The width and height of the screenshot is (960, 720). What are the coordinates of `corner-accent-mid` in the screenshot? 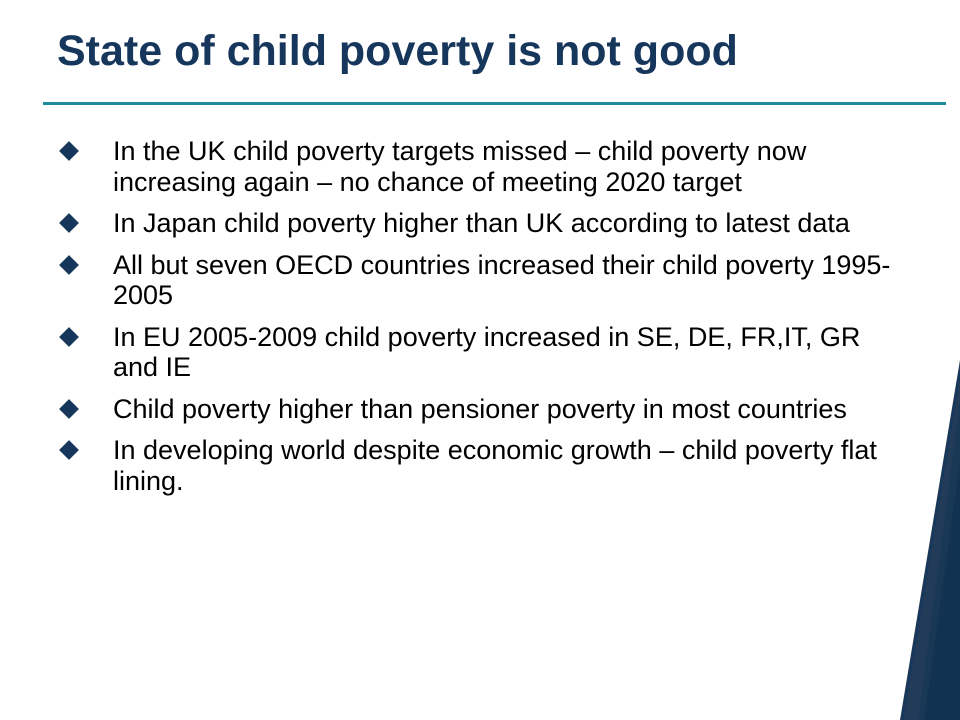 It's located at (942, 590).